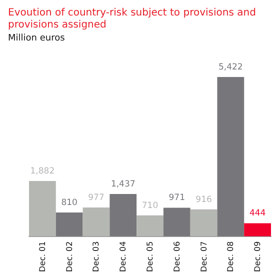 This screenshot has height=275, width=275. I want to click on data-label: 977, so click(96, 198).